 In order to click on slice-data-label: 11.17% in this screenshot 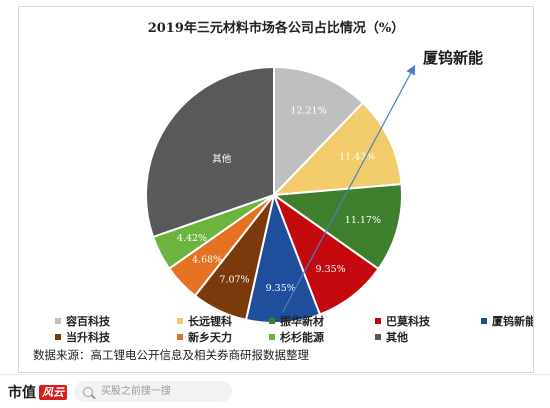, I will do `click(363, 220)`.